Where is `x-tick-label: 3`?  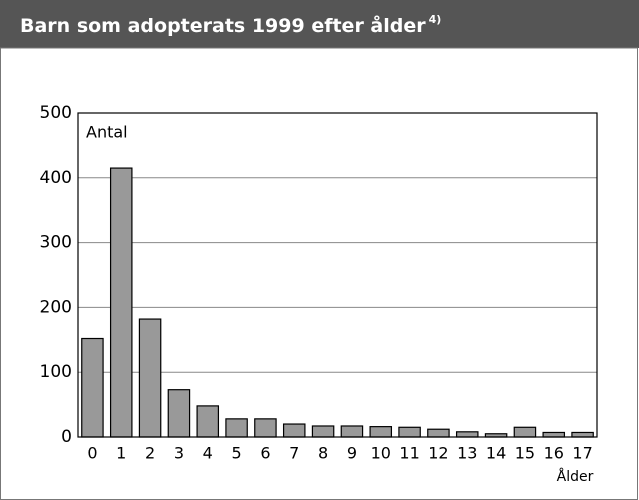
x-tick-label: 3 is located at coordinates (179, 453).